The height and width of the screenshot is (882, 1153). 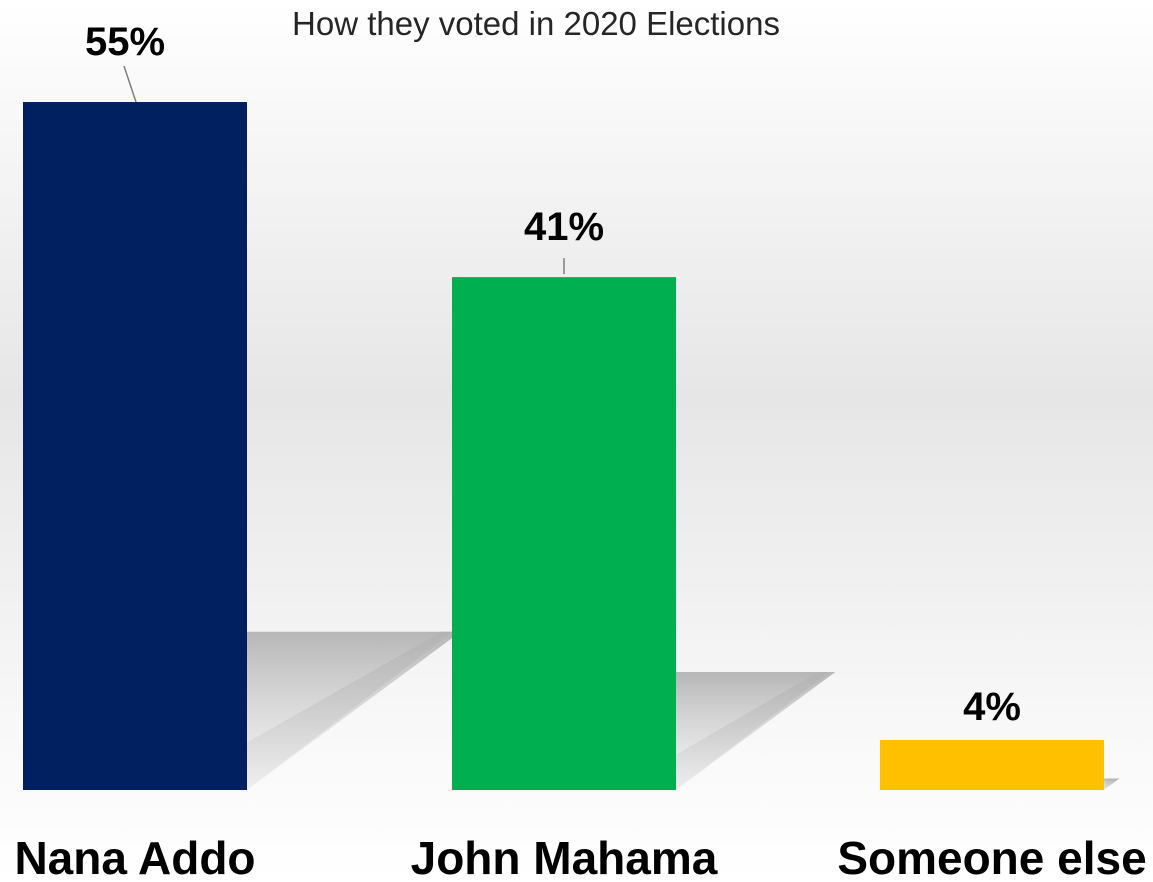 I want to click on bar-shadow-john-mahama, so click(x=753, y=731).